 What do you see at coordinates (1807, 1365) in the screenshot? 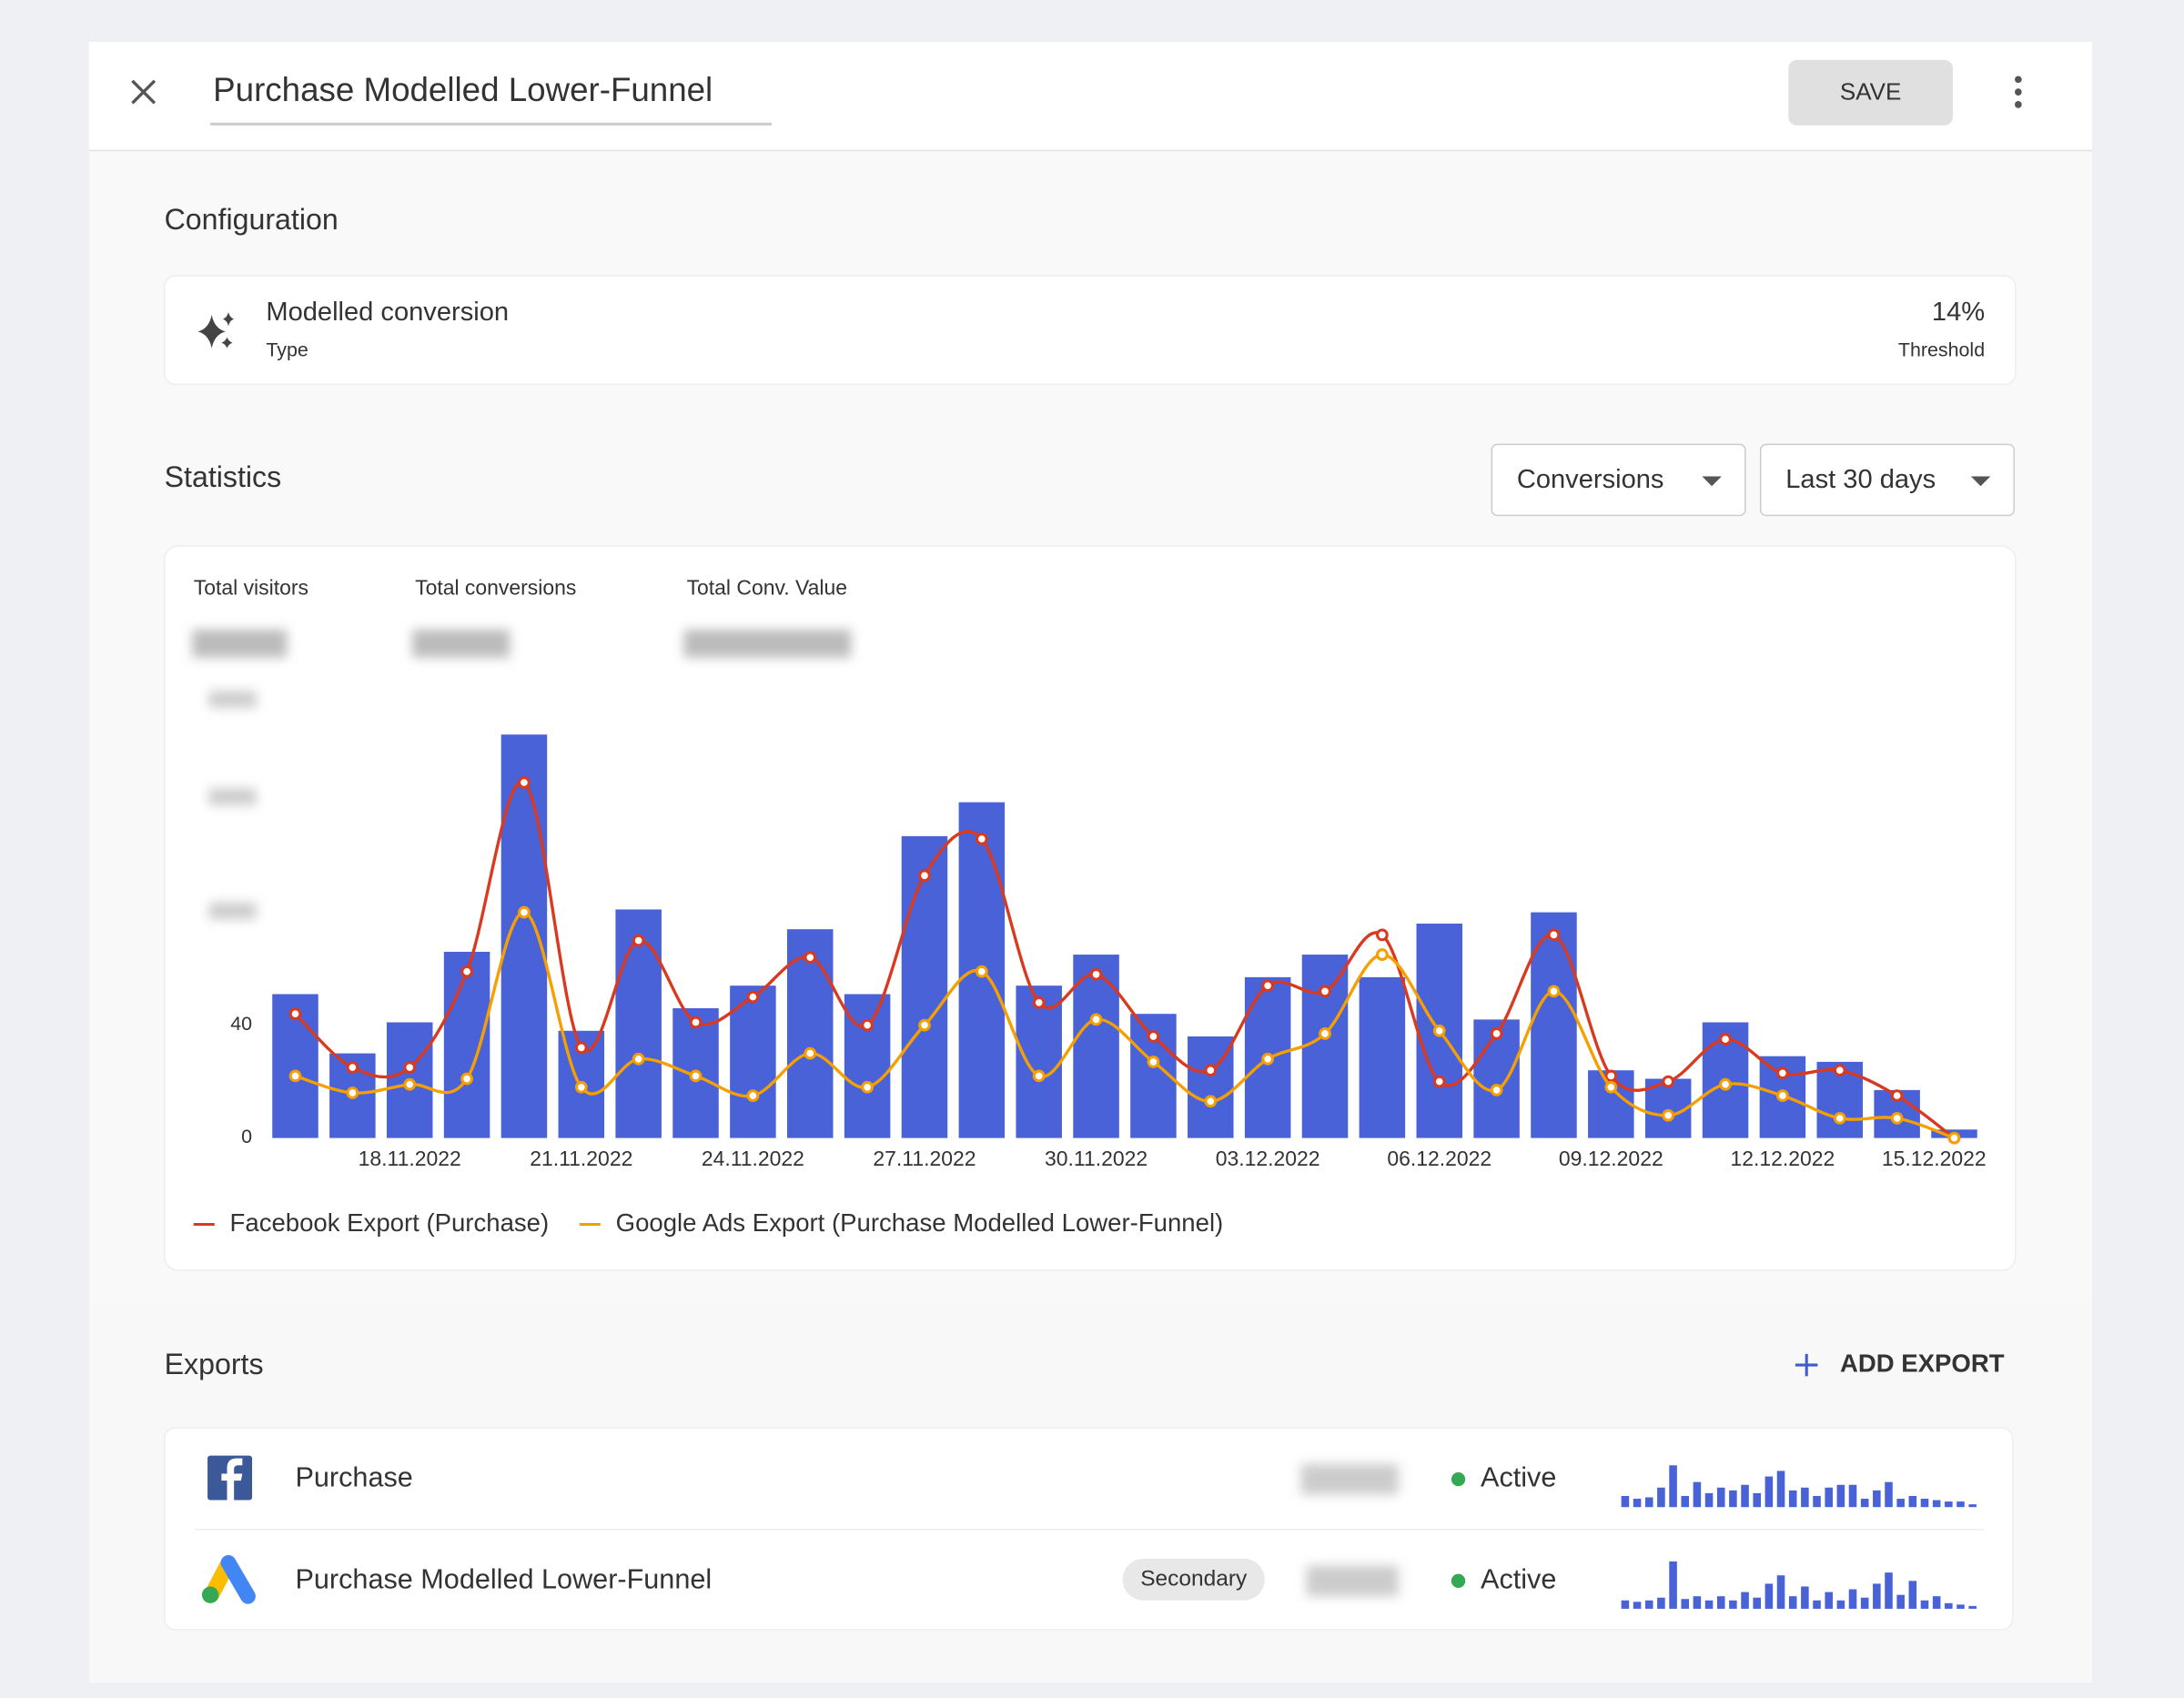
I see `plus-icon` at bounding box center [1807, 1365].